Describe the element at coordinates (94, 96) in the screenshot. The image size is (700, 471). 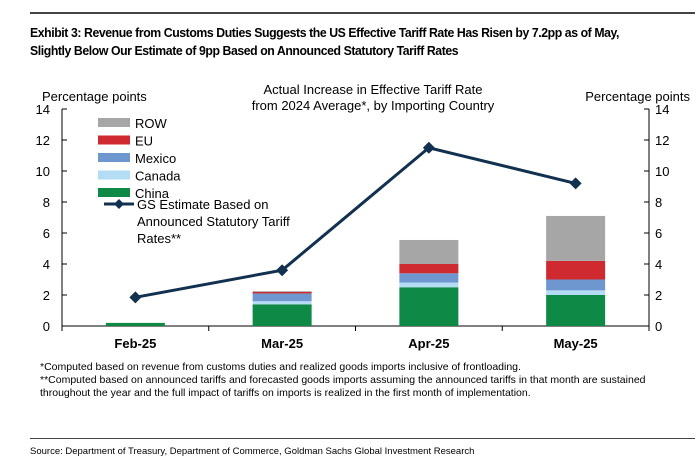
I see `left-axis-label: Percentage points` at that location.